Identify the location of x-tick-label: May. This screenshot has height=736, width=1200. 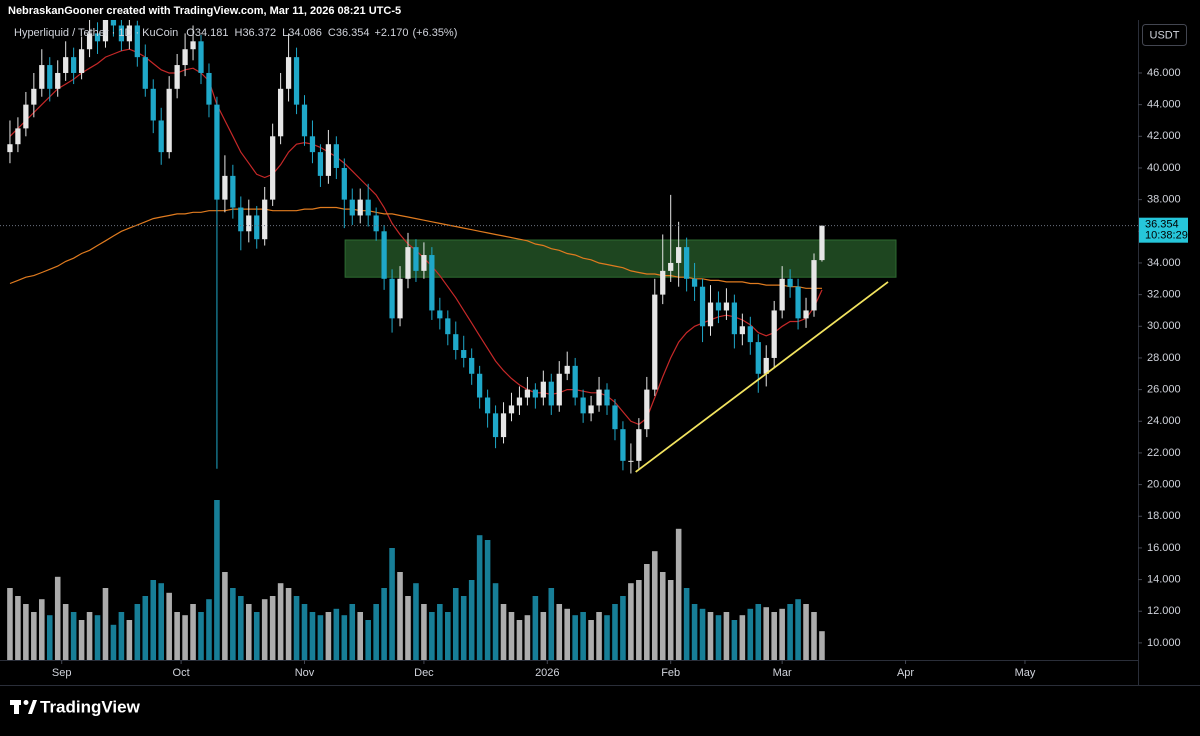
(1025, 673).